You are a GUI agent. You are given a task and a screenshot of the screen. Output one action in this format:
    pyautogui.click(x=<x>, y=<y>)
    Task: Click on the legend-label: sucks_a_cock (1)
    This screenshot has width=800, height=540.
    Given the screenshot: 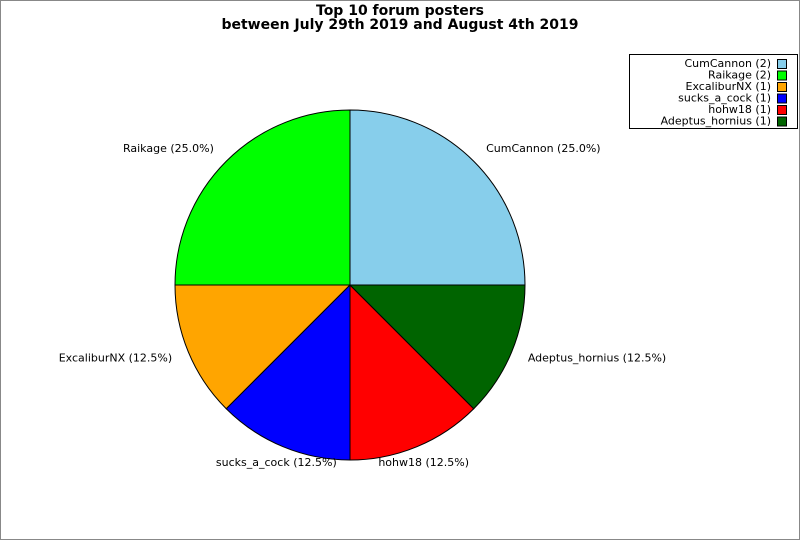 What is the action you would take?
    pyautogui.click(x=724, y=98)
    